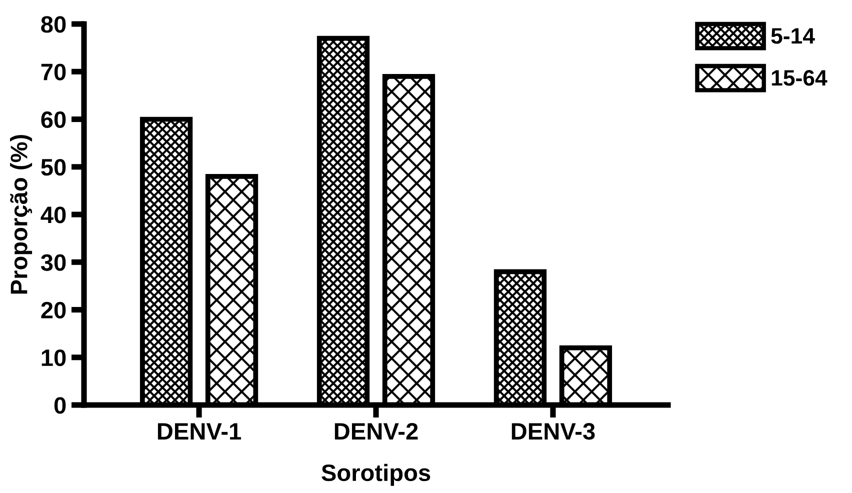 The height and width of the screenshot is (493, 852). Describe the element at coordinates (53, 167) in the screenshot. I see `y-tick-label: 50` at that location.